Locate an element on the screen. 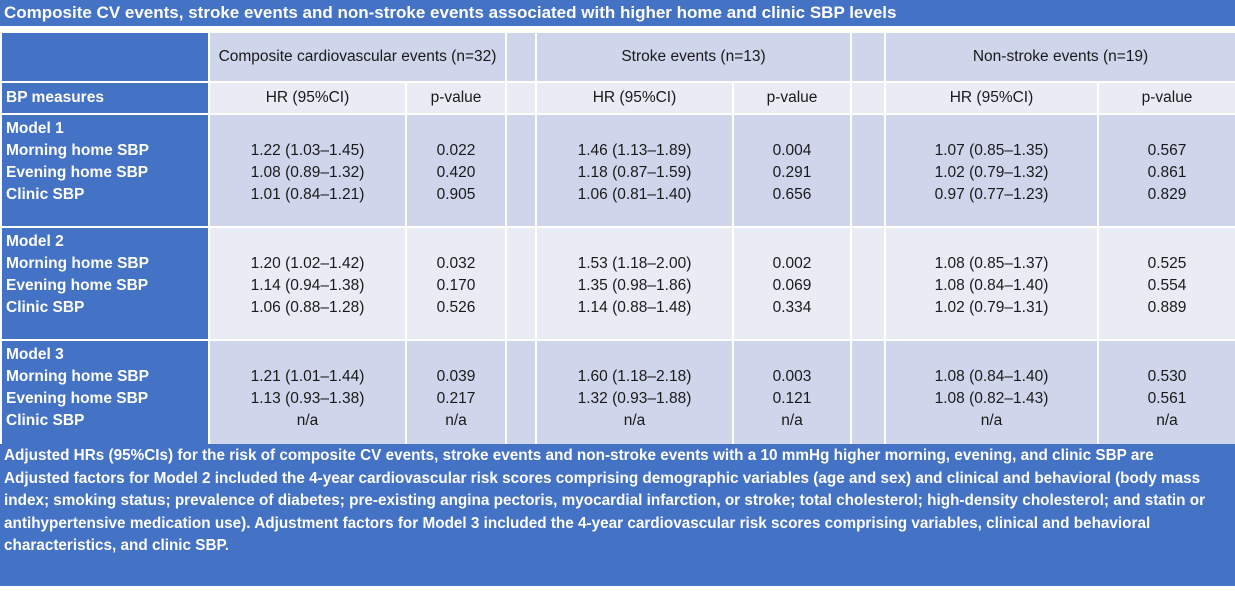 This screenshot has width=1235, height=591. nonstroke-p-cell: 0.525 0.554 0.889 is located at coordinates (1166, 283).